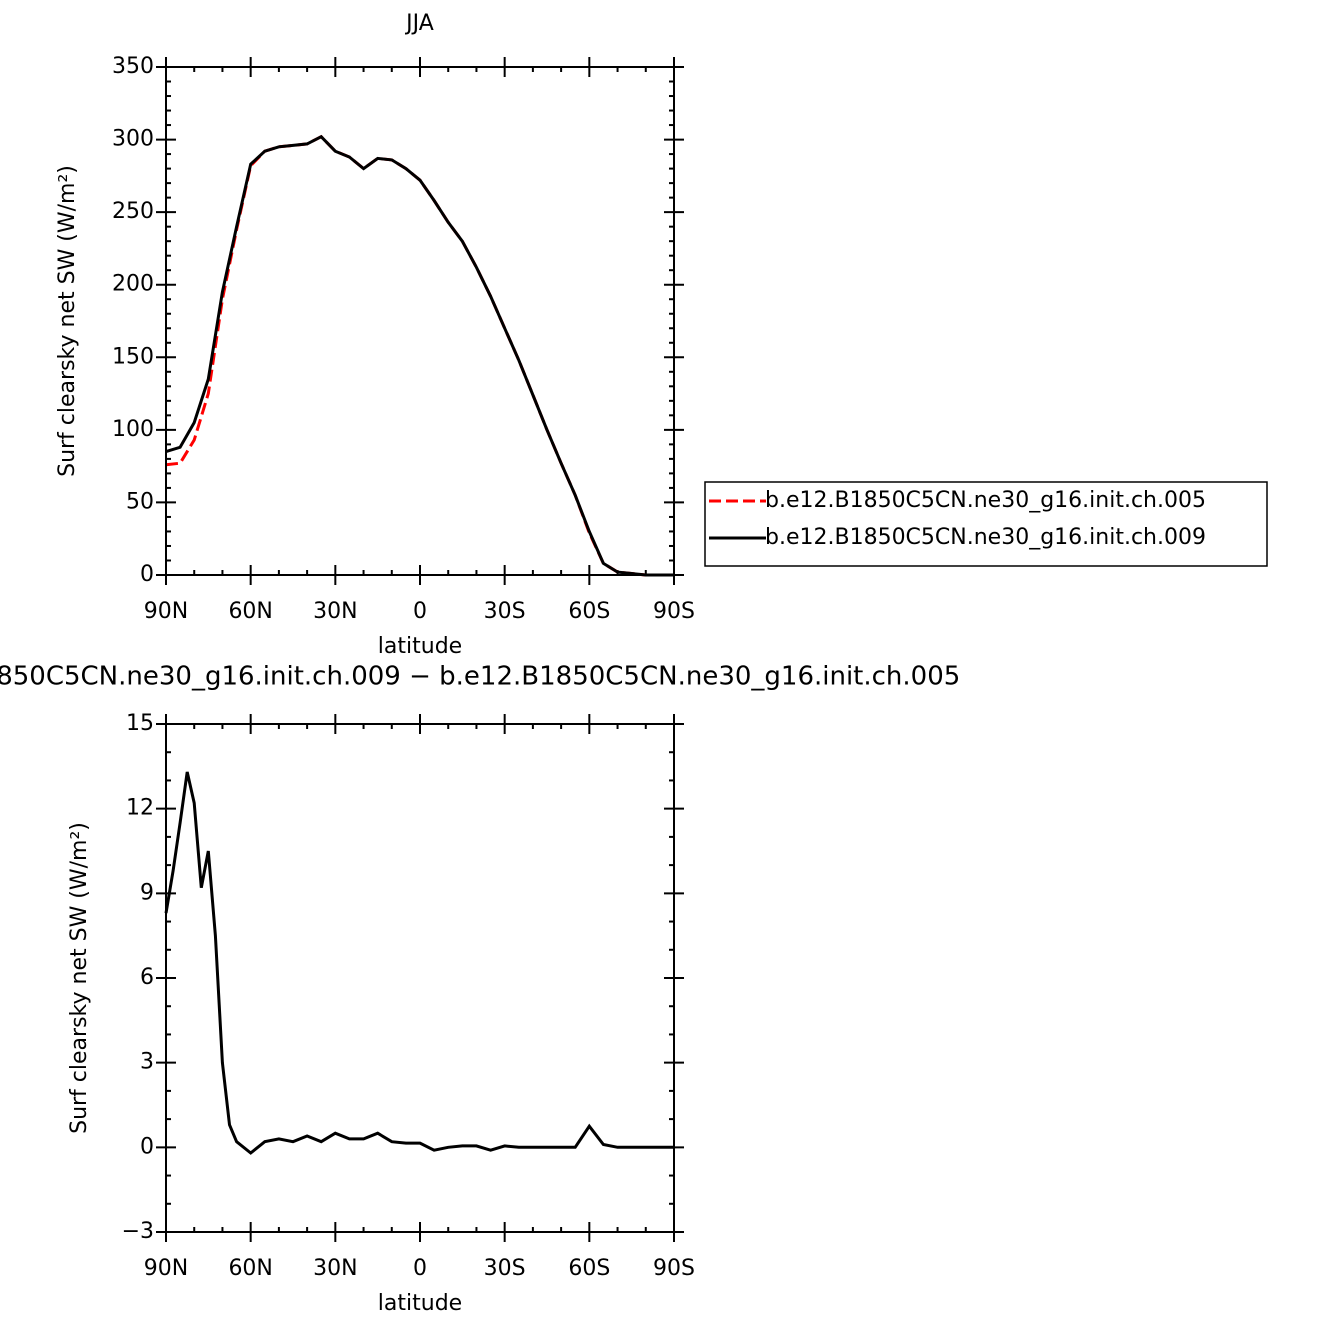 This screenshot has height=1325, width=1322. Describe the element at coordinates (419, 23) in the screenshot. I see `chart-title: JJA` at that location.